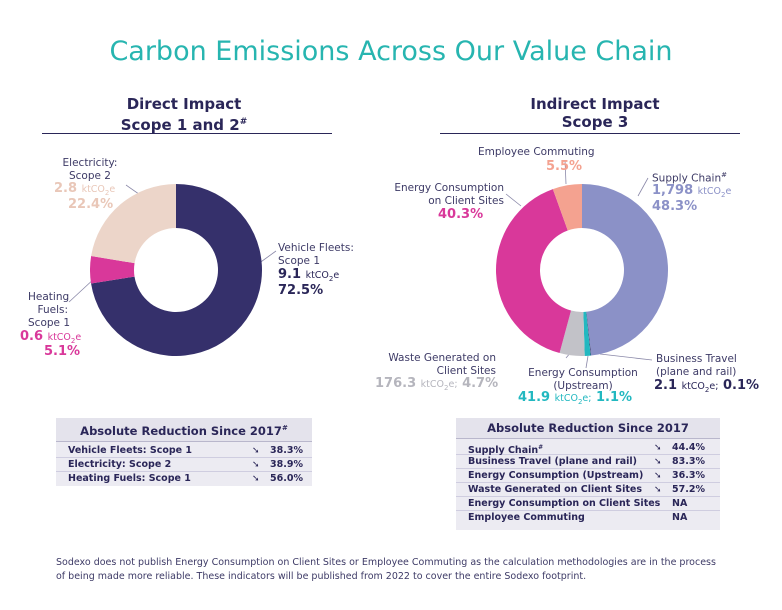 The image size is (782, 610). What do you see at coordinates (91, 204) in the screenshot?
I see `percent-electricity: 22.4%` at bounding box center [91, 204].